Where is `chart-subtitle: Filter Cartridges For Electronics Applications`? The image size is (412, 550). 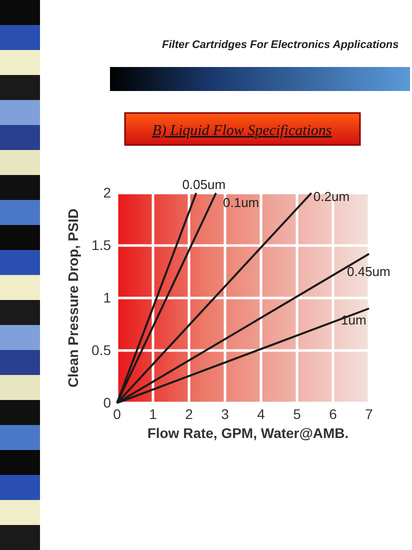 chart-subtitle: Filter Cartridges For Electronics Applications is located at coordinates (280, 45).